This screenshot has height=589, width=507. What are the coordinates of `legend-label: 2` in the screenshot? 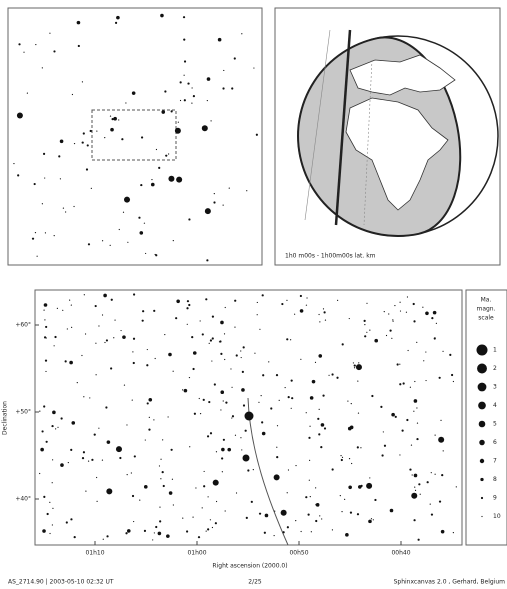 It's located at (495, 368).